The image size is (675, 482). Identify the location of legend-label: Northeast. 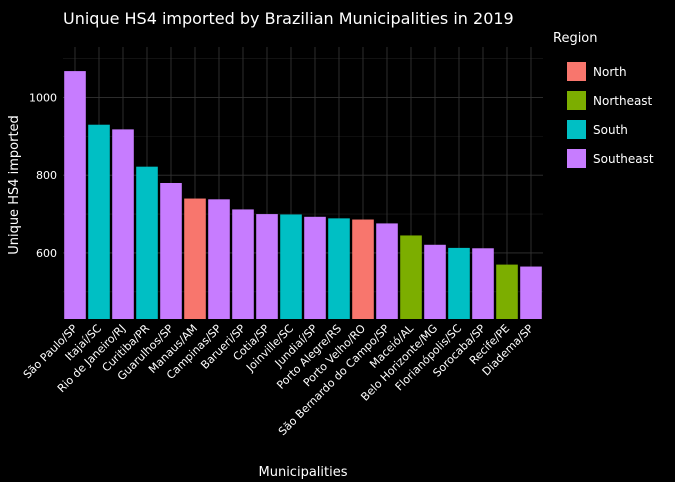
(623, 101).